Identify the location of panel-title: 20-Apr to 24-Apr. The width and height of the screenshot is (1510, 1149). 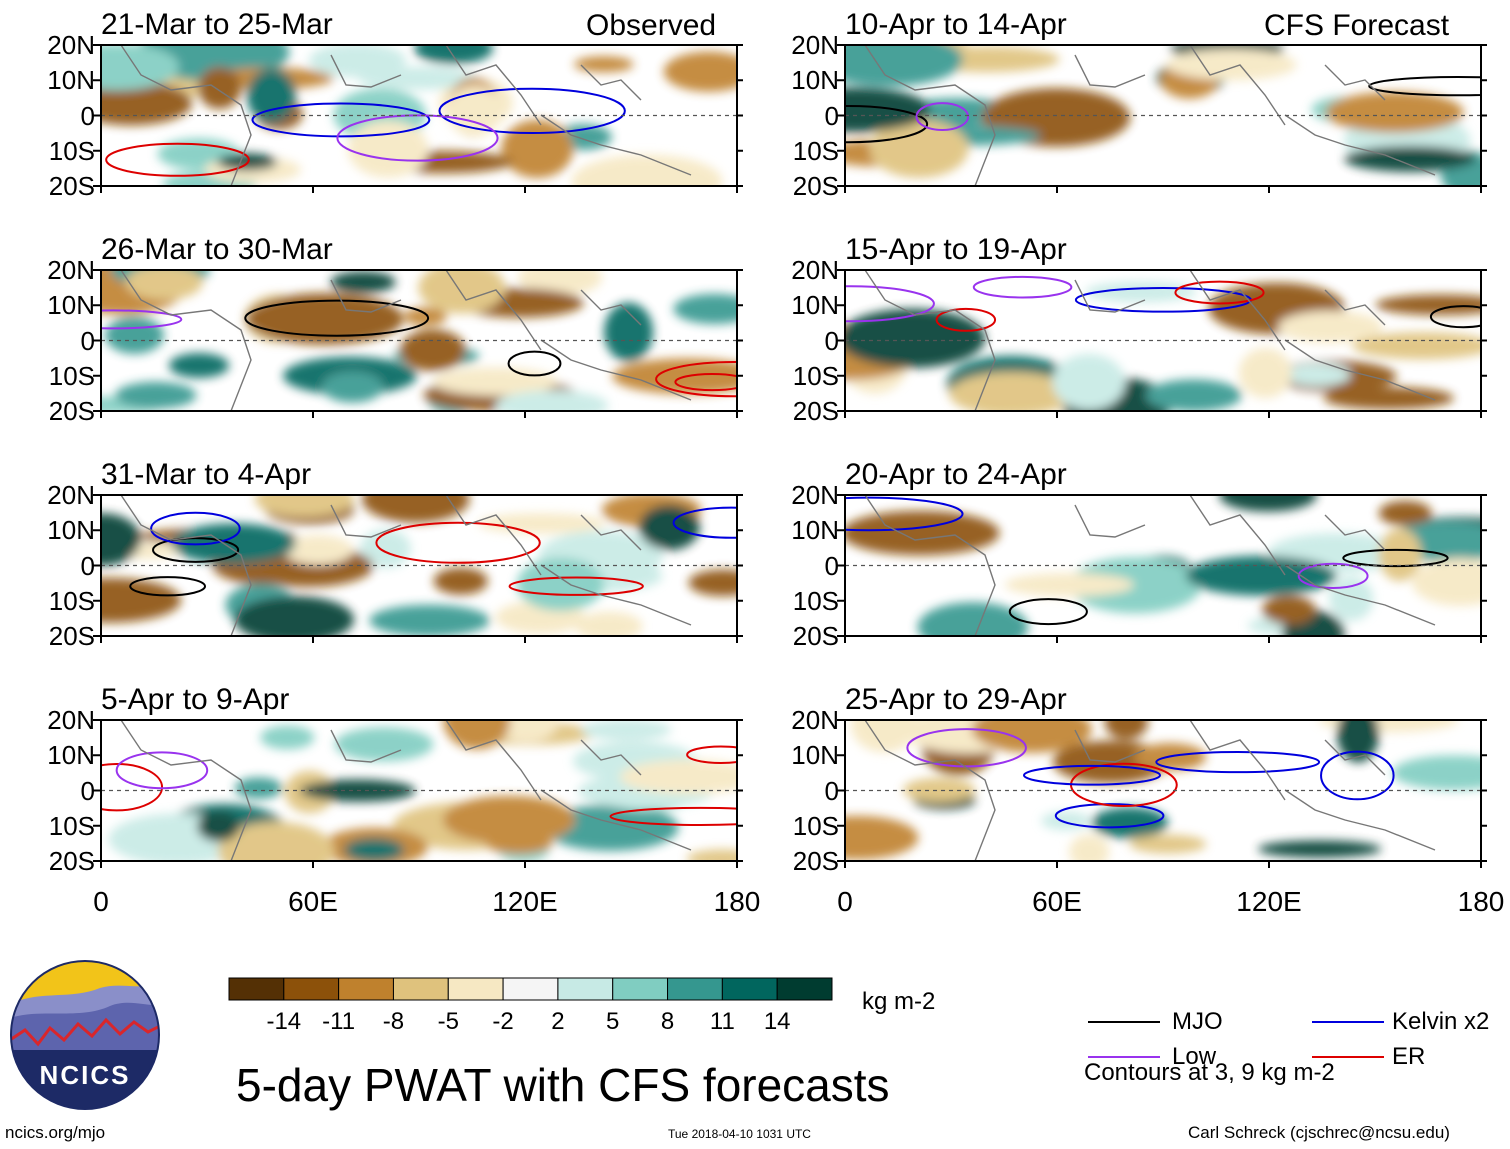
(956, 474).